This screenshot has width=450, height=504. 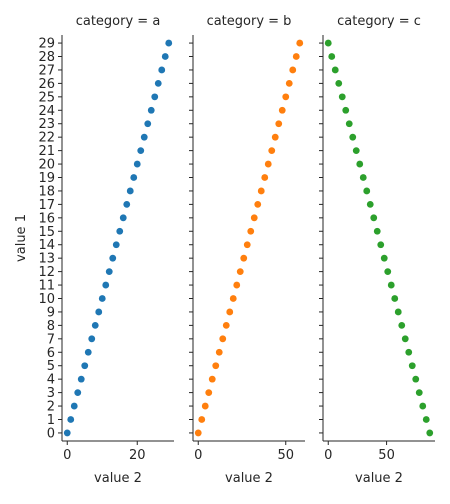 I want to click on y-tick-label: 23, so click(x=46, y=124).